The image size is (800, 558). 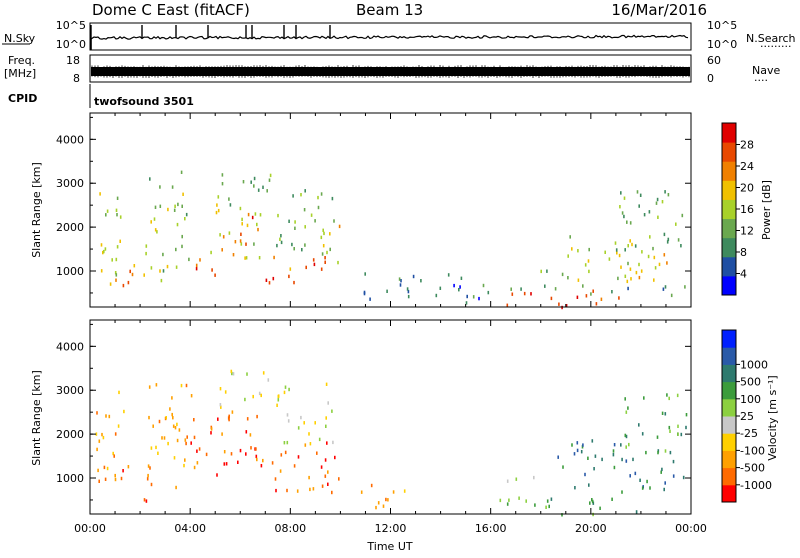 I want to click on colorbar-tick-label: 8, so click(x=743, y=252).